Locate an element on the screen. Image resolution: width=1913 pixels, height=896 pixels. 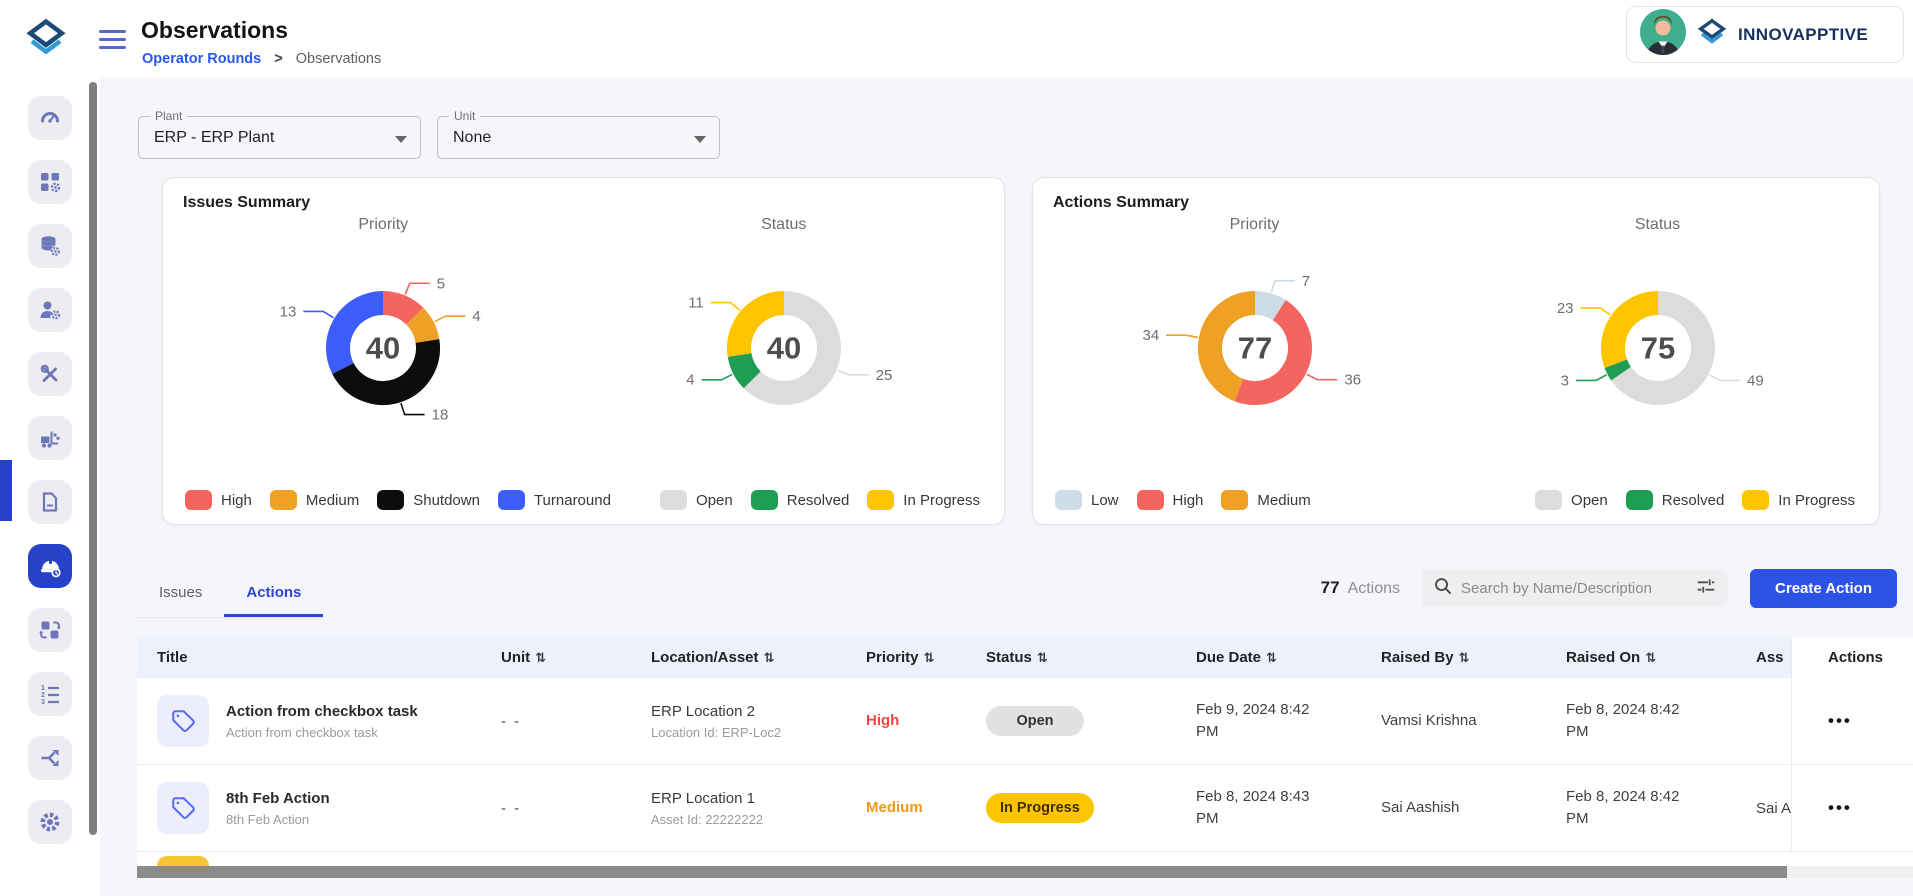
toolbar-right: 77 Actions Create Action is located at coordinates (1609, 588).